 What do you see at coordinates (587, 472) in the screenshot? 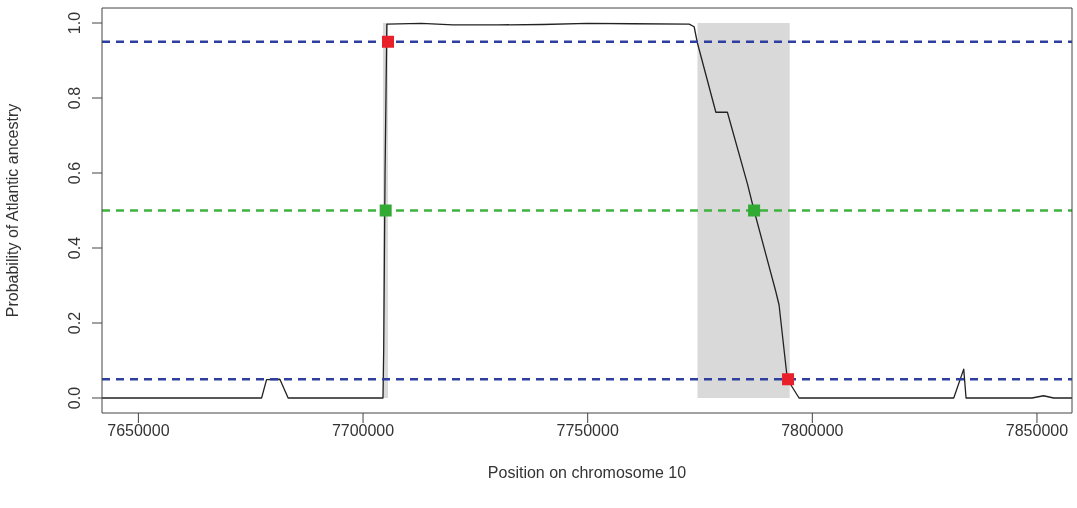
I see `x-axis-title: Position on chromosome 10` at bounding box center [587, 472].